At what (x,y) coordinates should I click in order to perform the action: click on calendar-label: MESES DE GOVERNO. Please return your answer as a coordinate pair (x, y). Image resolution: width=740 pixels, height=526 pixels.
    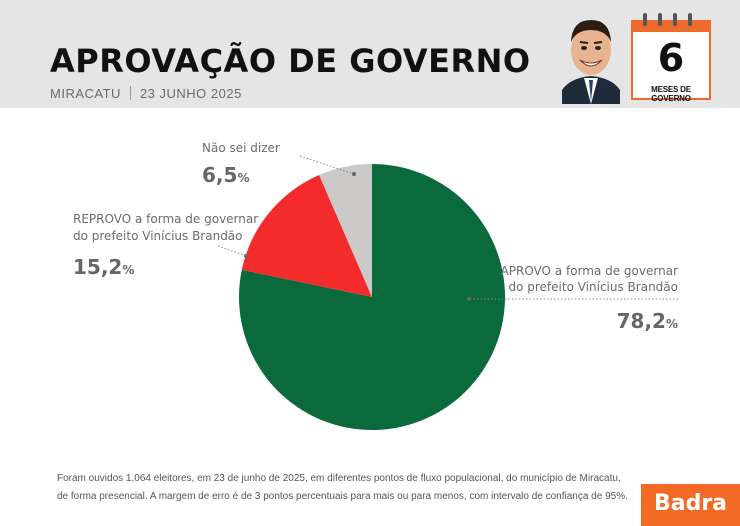
    Looking at the image, I should click on (671, 94).